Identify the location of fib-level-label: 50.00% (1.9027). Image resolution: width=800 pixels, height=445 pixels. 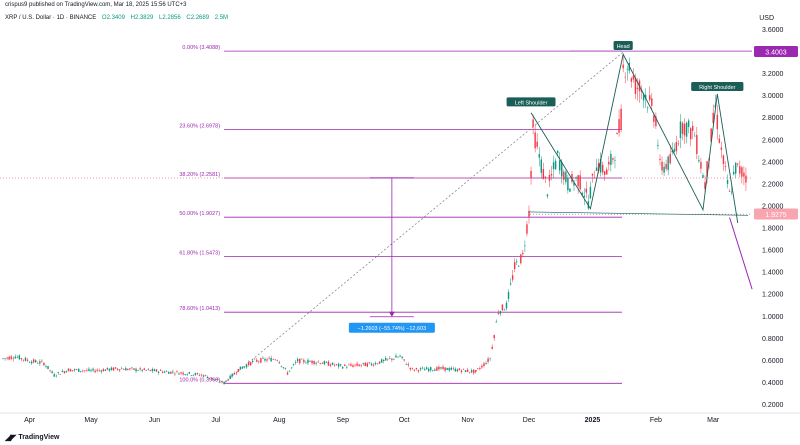
(199, 214).